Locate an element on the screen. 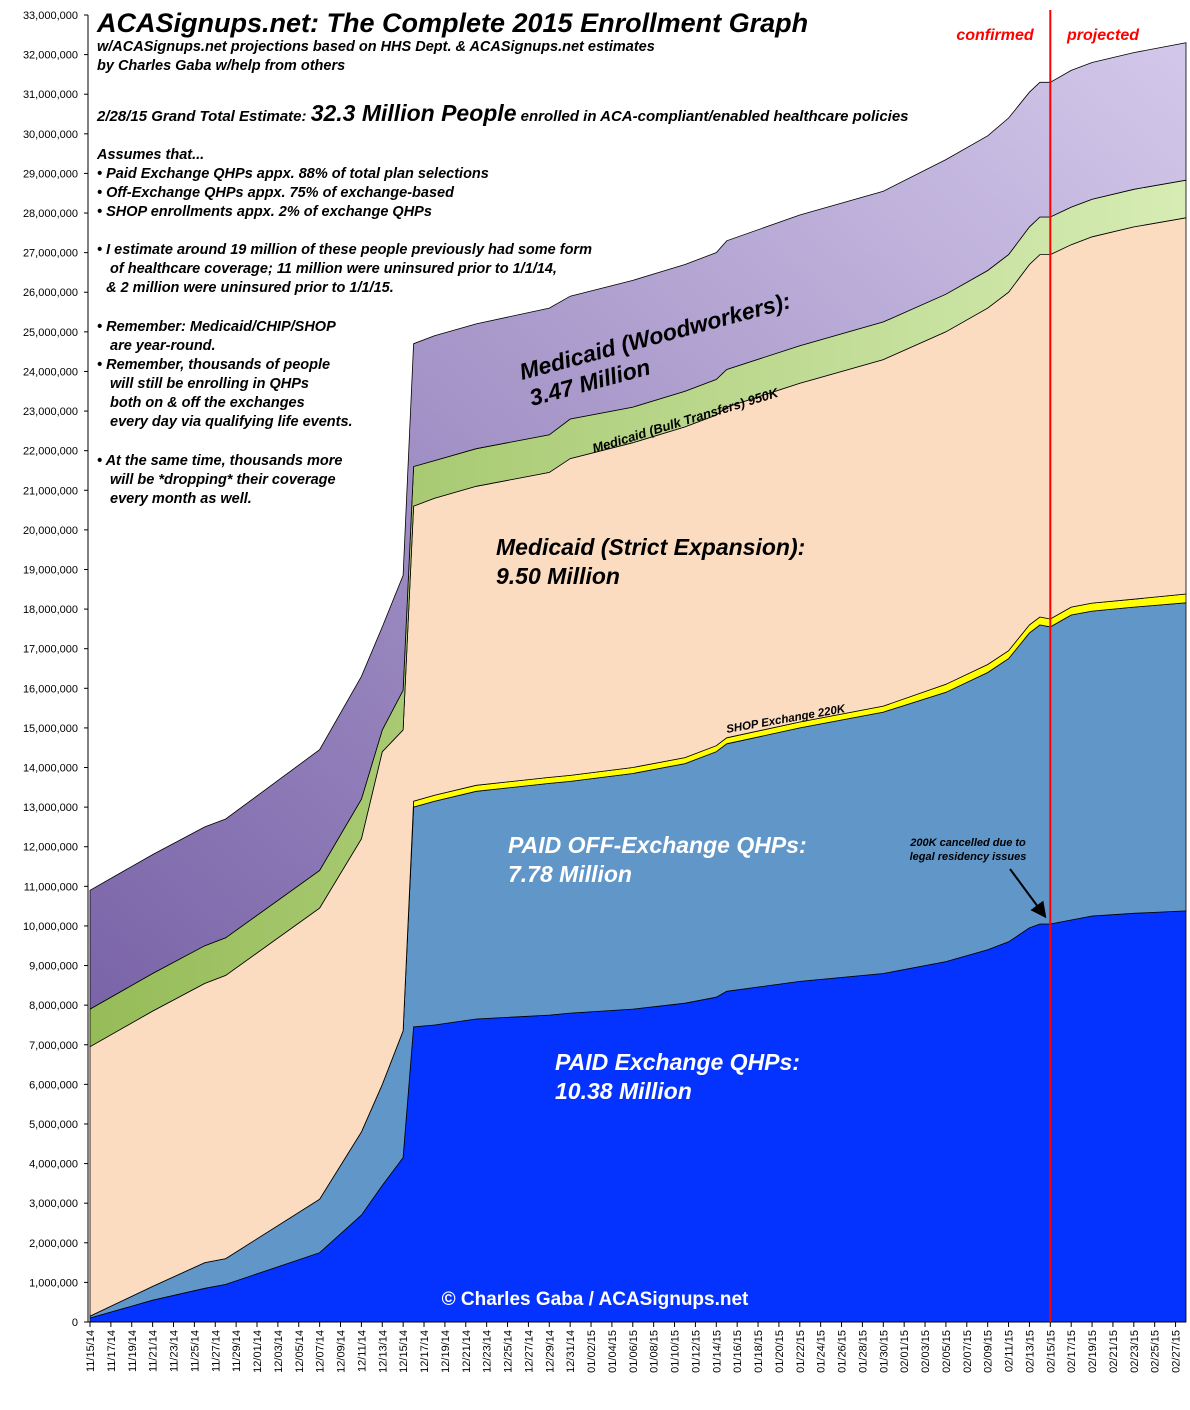 The height and width of the screenshot is (1410, 1190). x-tick-label: 12/27/14 is located at coordinates (529, 1351).